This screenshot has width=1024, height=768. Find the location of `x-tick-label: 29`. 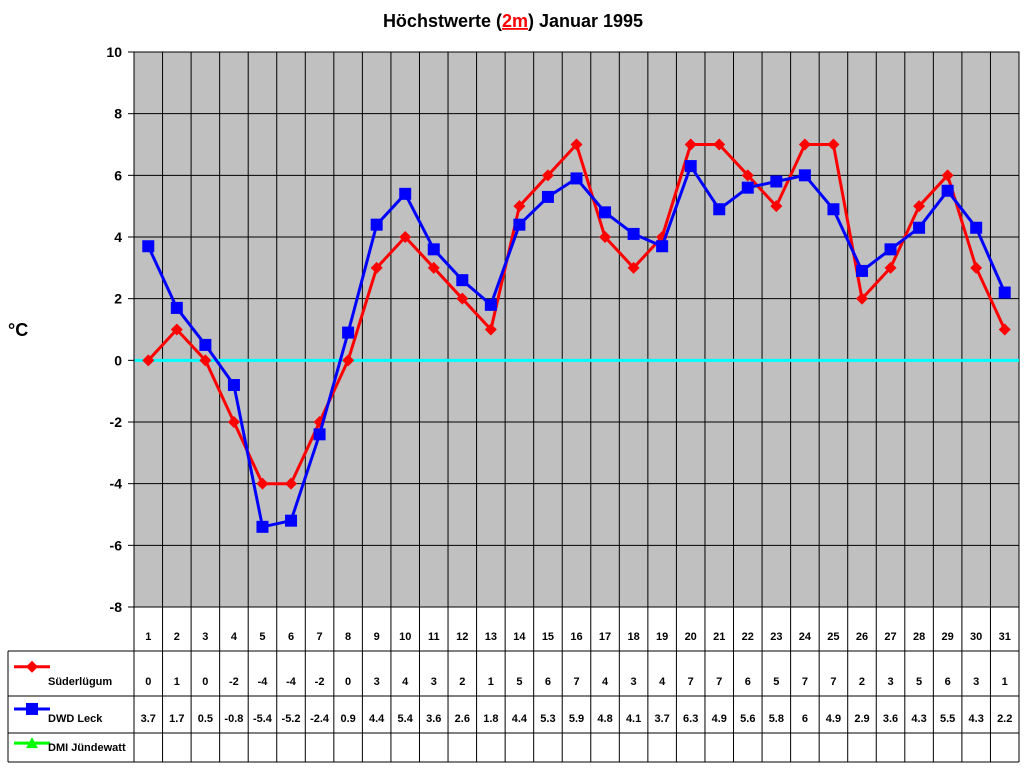

x-tick-label: 29 is located at coordinates (948, 637).